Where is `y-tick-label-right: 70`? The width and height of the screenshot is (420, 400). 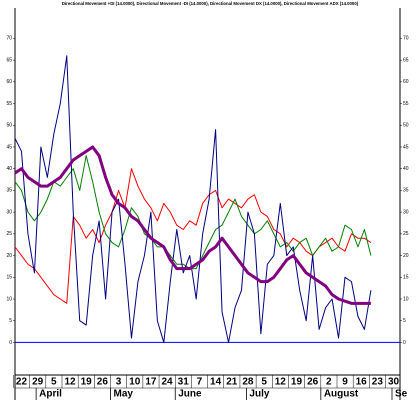 y-tick-label-right: 70 is located at coordinates (406, 39).